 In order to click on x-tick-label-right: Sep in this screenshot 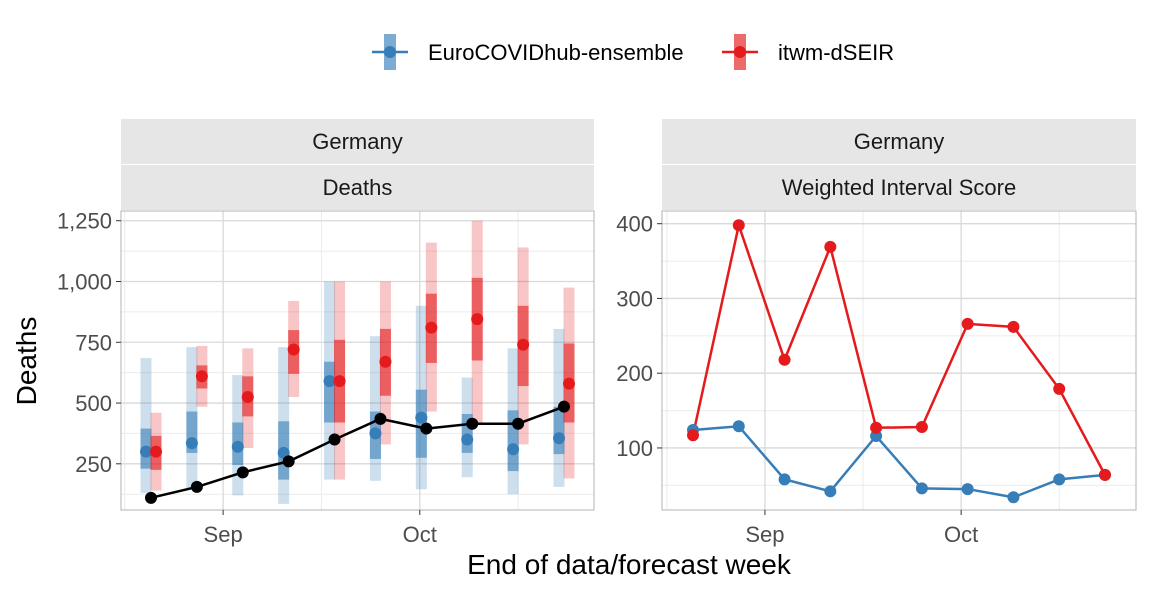, I will do `click(764, 534)`.